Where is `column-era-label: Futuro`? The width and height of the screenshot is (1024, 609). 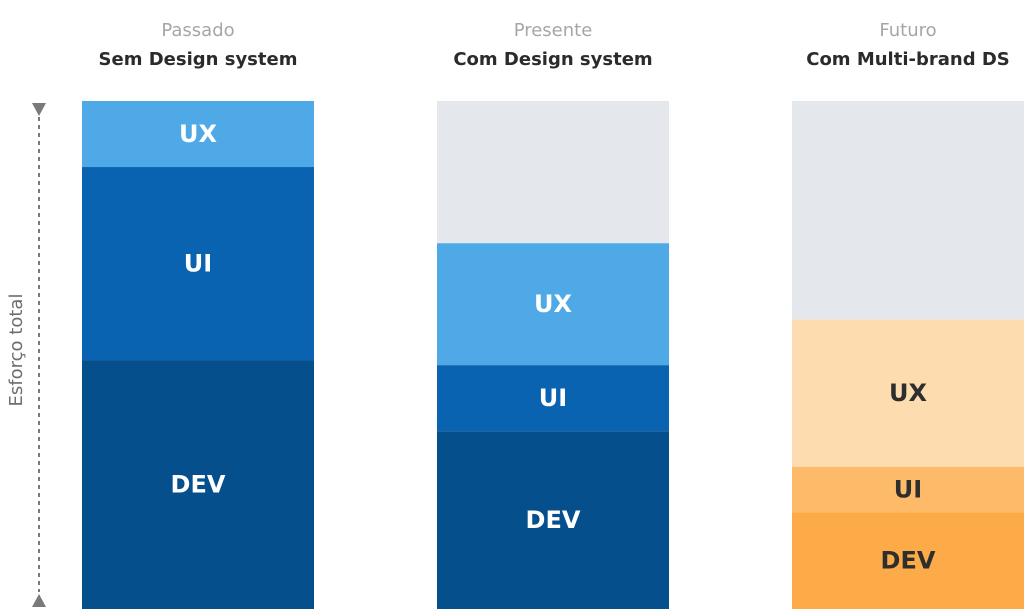
column-era-label: Futuro is located at coordinates (907, 30).